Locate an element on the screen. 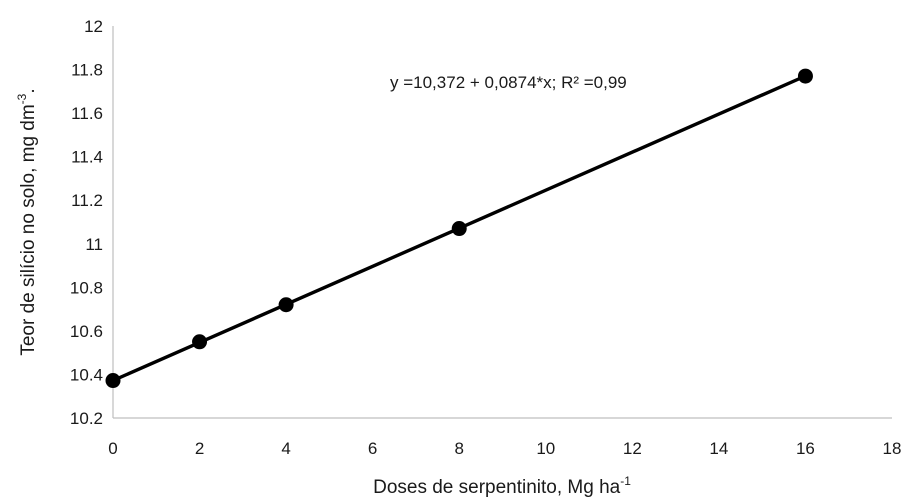 The height and width of the screenshot is (500, 906). x-tick-label: 14 is located at coordinates (718, 448).